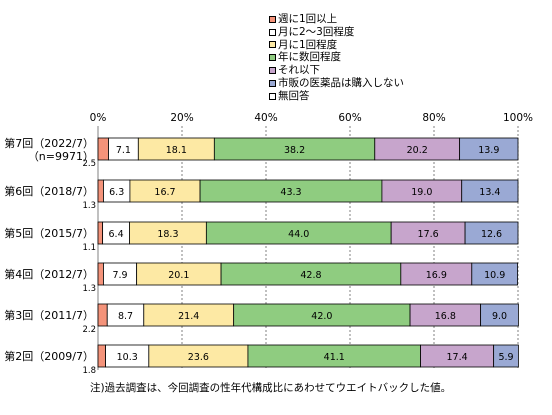  What do you see at coordinates (294, 95) in the screenshot?
I see `legend-label: 無回答` at bounding box center [294, 95].